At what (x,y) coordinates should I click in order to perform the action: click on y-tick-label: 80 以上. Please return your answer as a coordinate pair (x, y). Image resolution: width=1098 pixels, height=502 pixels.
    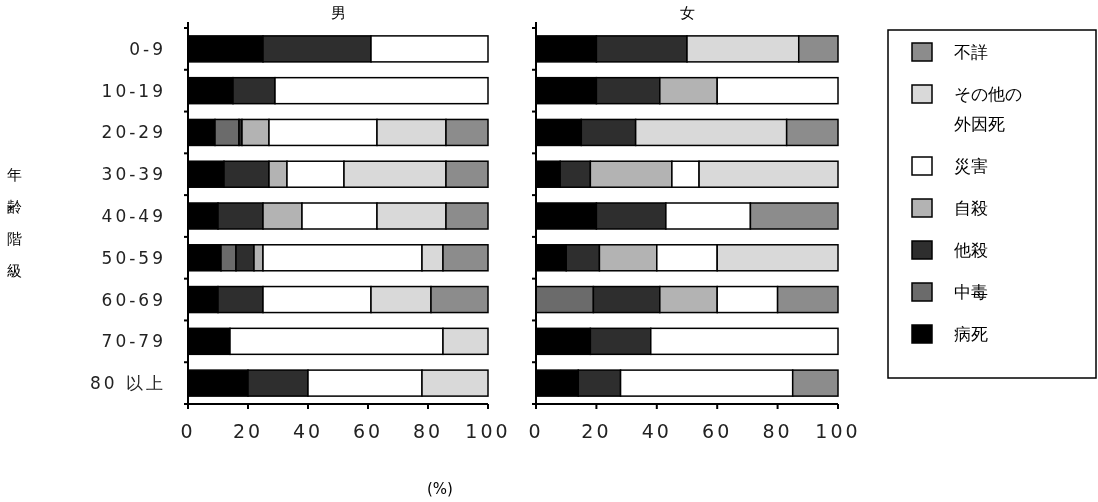
    Looking at the image, I should click on (127, 383).